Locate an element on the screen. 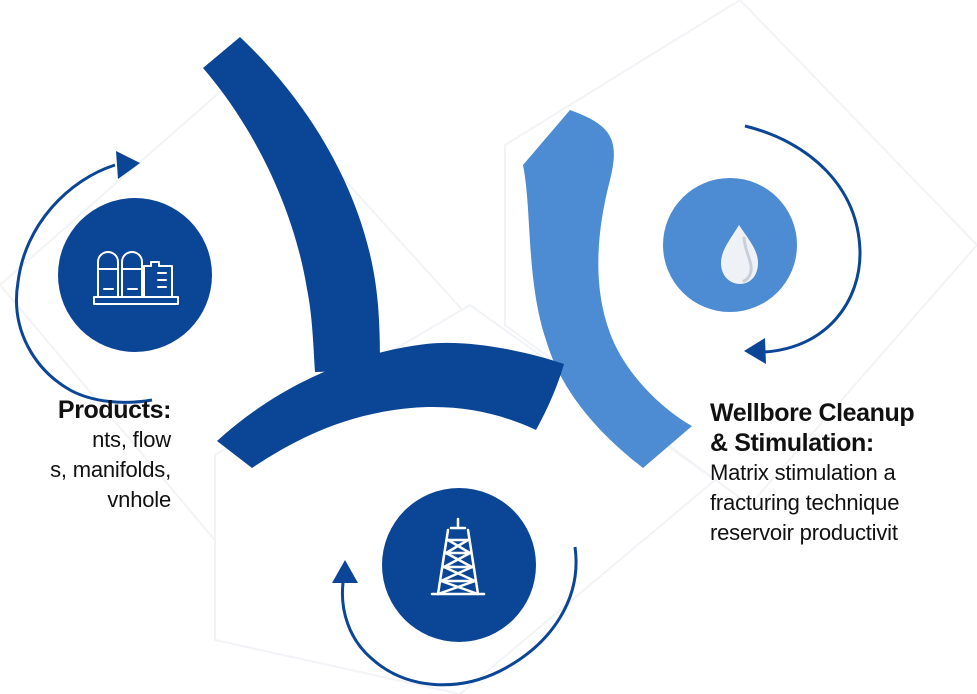  left-text-block: Products: nts, flow s, manifolds, vnhole is located at coordinates (85, 455).